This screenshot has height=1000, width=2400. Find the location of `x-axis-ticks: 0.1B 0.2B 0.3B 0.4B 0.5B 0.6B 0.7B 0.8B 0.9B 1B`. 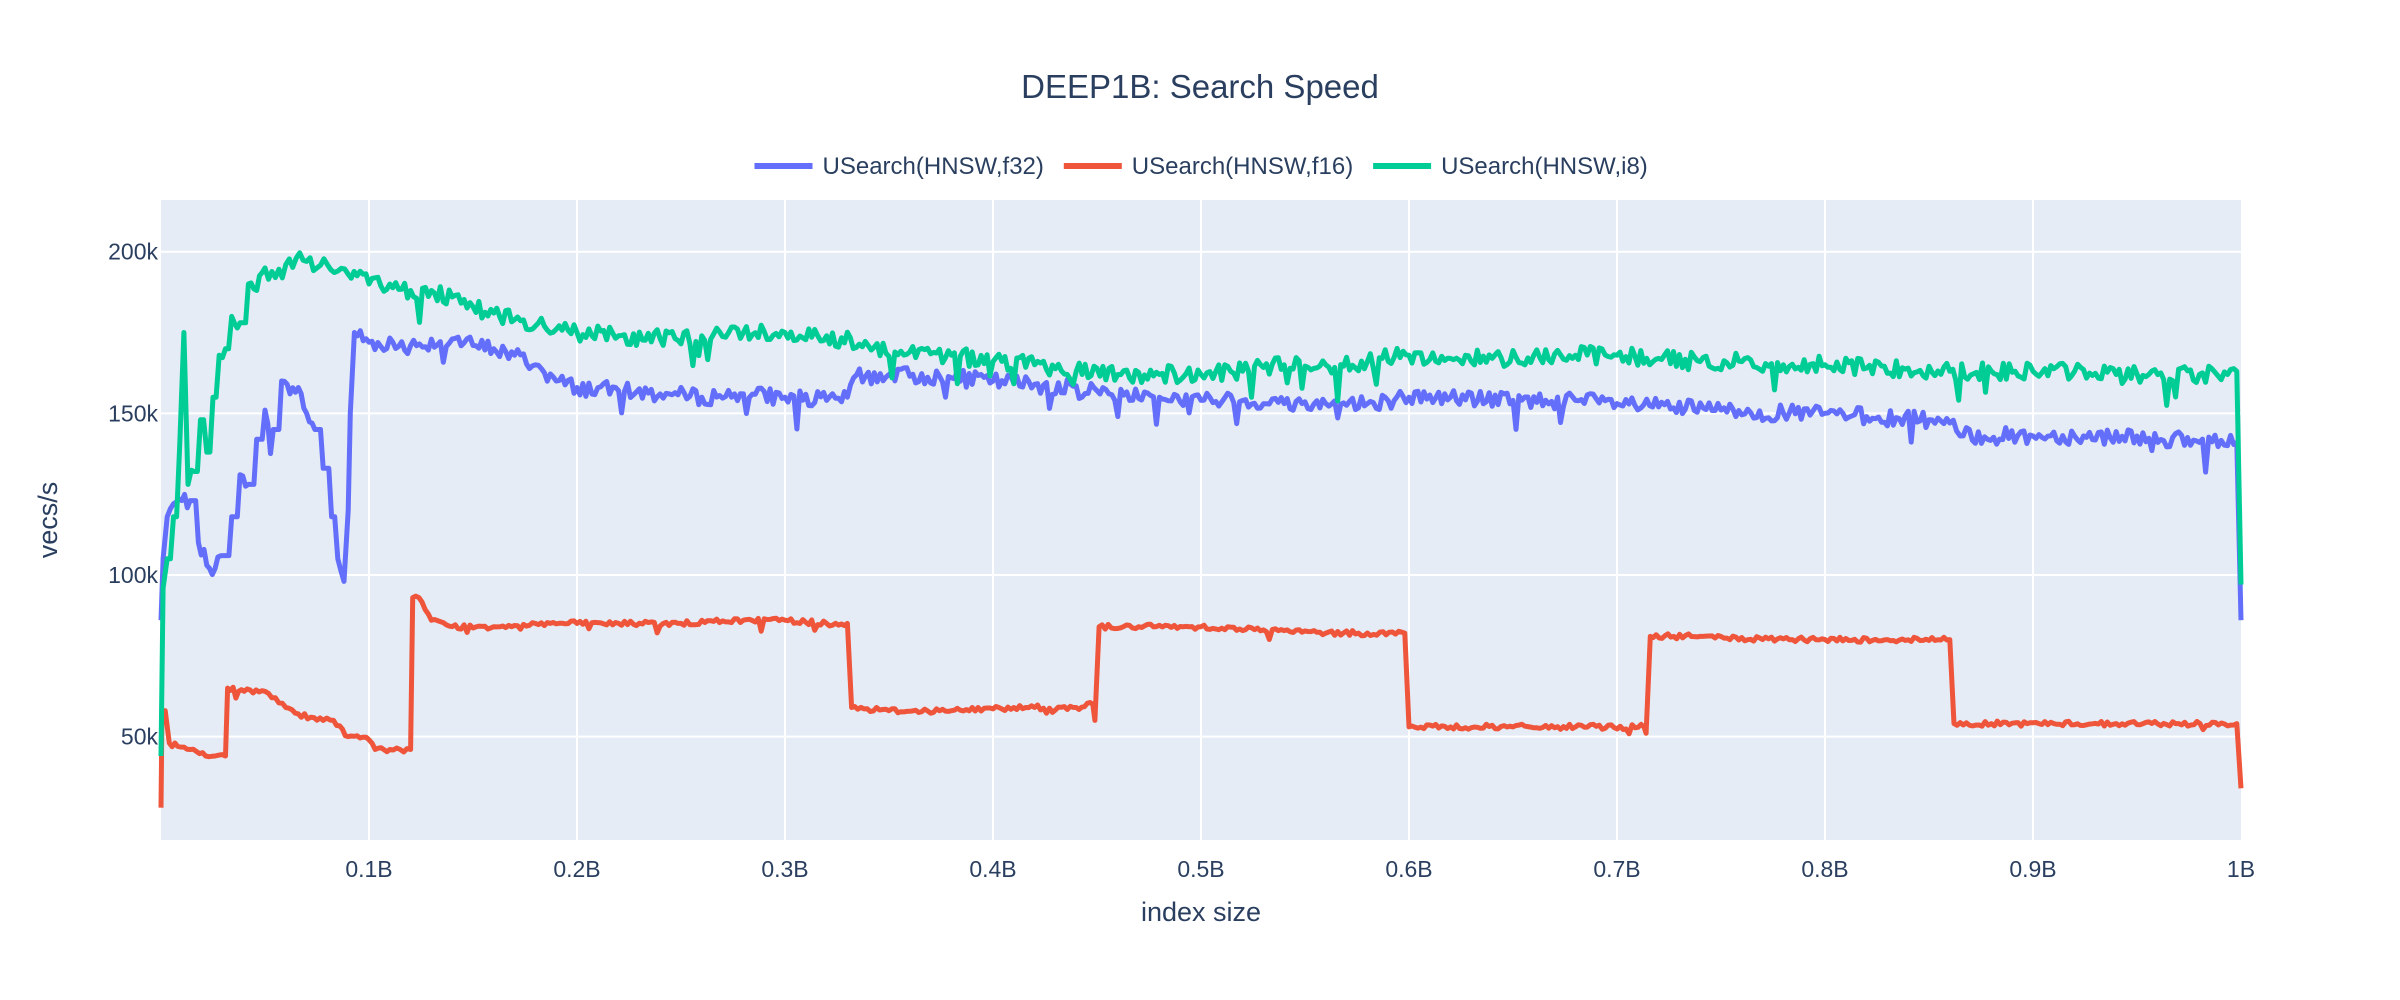

x-axis-ticks: 0.1B 0.2B 0.3B 0.4B 0.5B 0.6B 0.7B 0.8B 0.9B 1B is located at coordinates (1300, 869).